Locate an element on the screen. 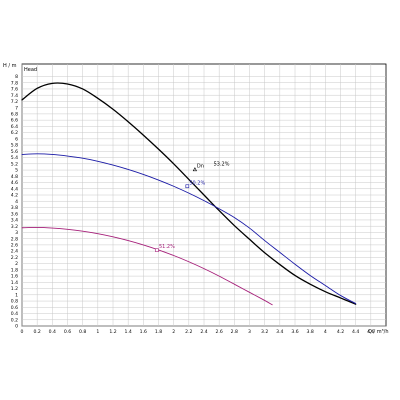  y-tick-label: 7.4 is located at coordinates (14, 96).